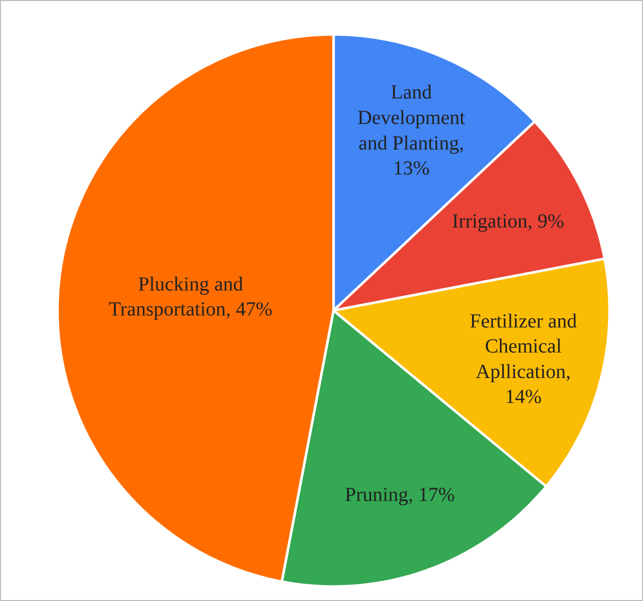 The height and width of the screenshot is (601, 643). I want to click on slice-label: Land Development and Planting, 13%, so click(411, 131).